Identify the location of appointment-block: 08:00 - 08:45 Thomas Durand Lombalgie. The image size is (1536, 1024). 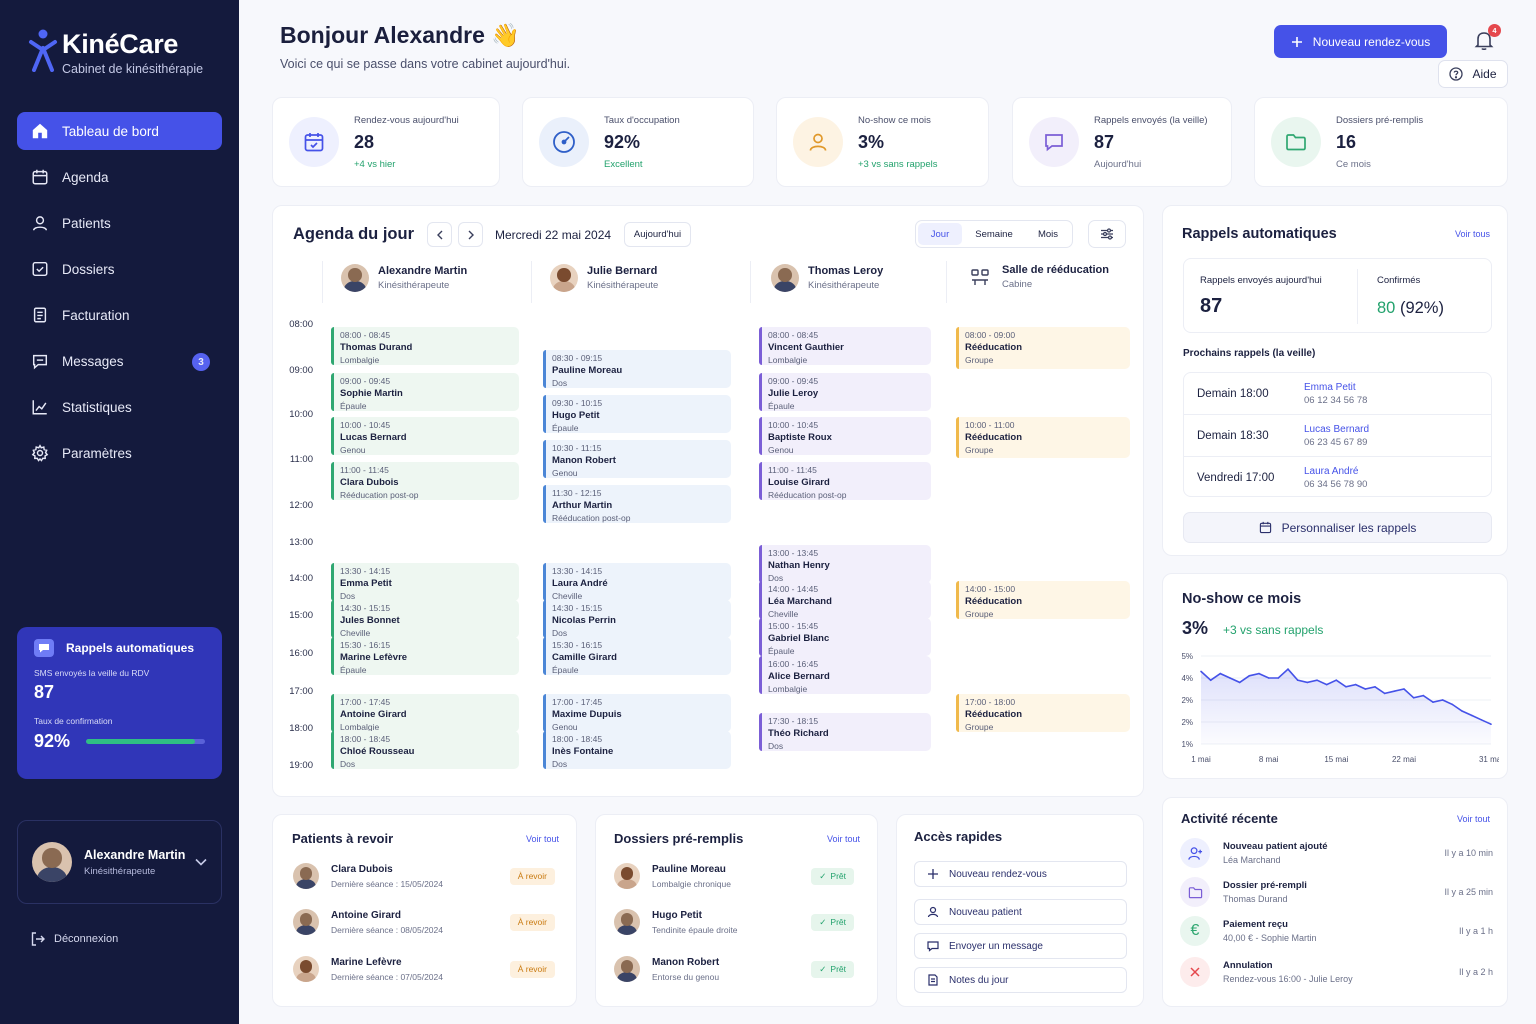
(425, 346).